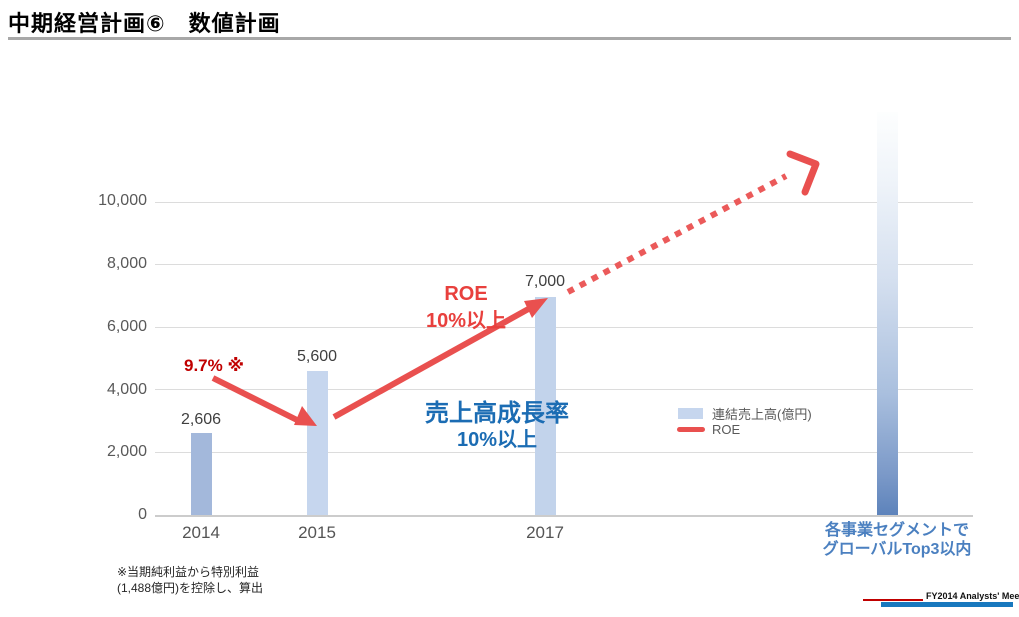 The image size is (1019, 617). I want to click on bar-2017, so click(545, 406).